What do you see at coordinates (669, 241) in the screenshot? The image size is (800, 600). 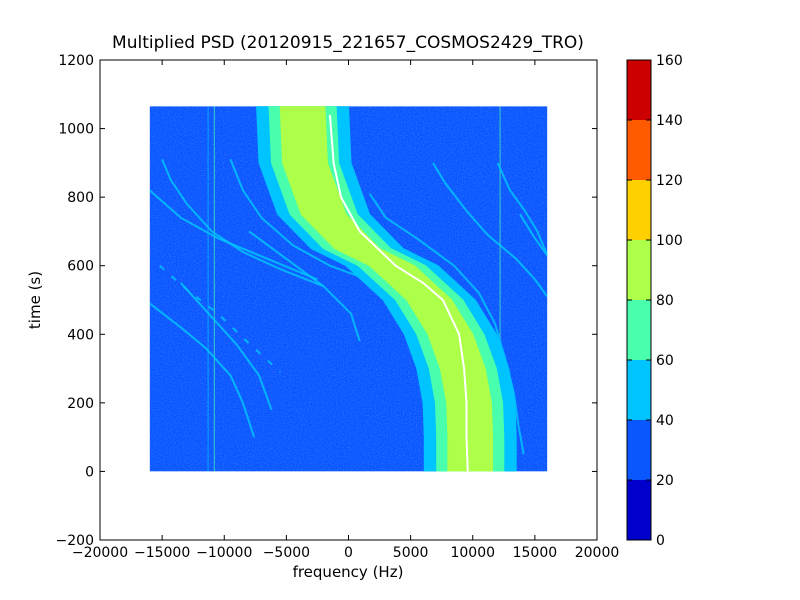 I see `colorbar-tick-label: 100` at bounding box center [669, 241].